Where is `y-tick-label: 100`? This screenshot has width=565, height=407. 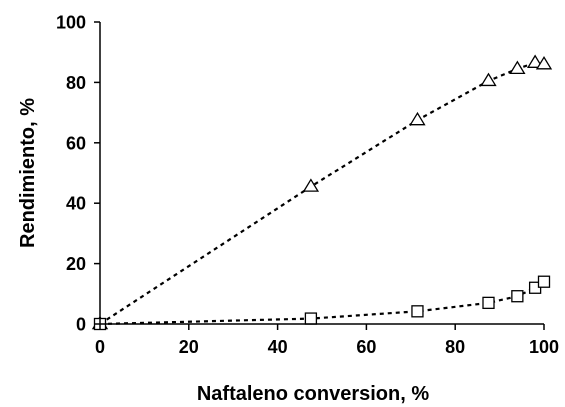 y-tick-label: 100 is located at coordinates (71, 23).